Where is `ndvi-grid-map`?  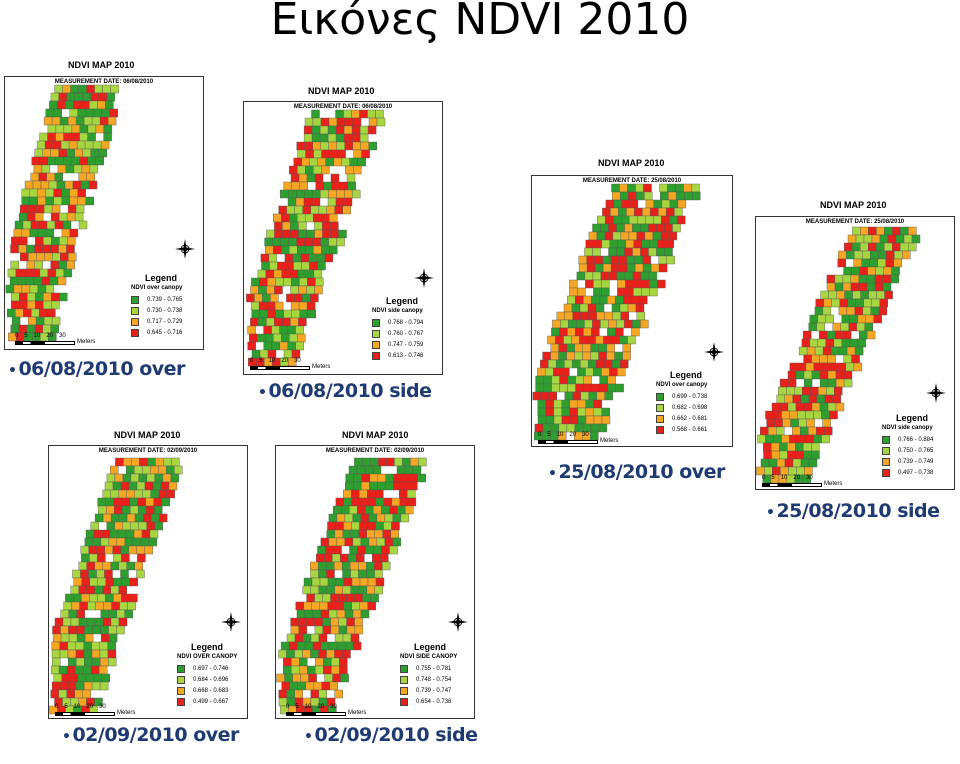 ndvi-grid-map is located at coordinates (351, 586).